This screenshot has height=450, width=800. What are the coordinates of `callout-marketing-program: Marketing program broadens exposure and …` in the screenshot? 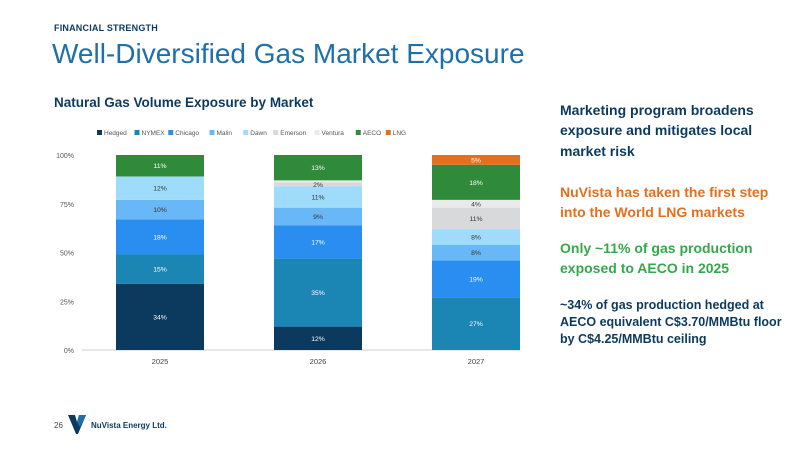 It's located at (657, 130).